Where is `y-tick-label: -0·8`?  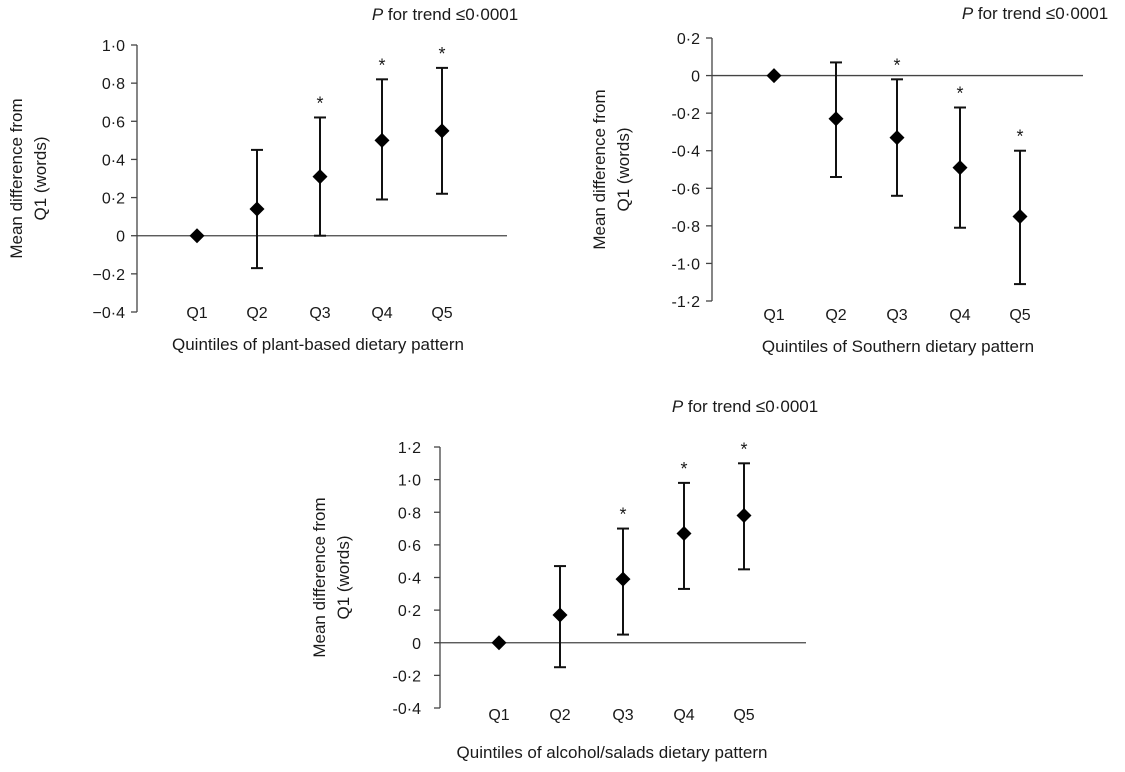 y-tick-label: -0·8 is located at coordinates (686, 227).